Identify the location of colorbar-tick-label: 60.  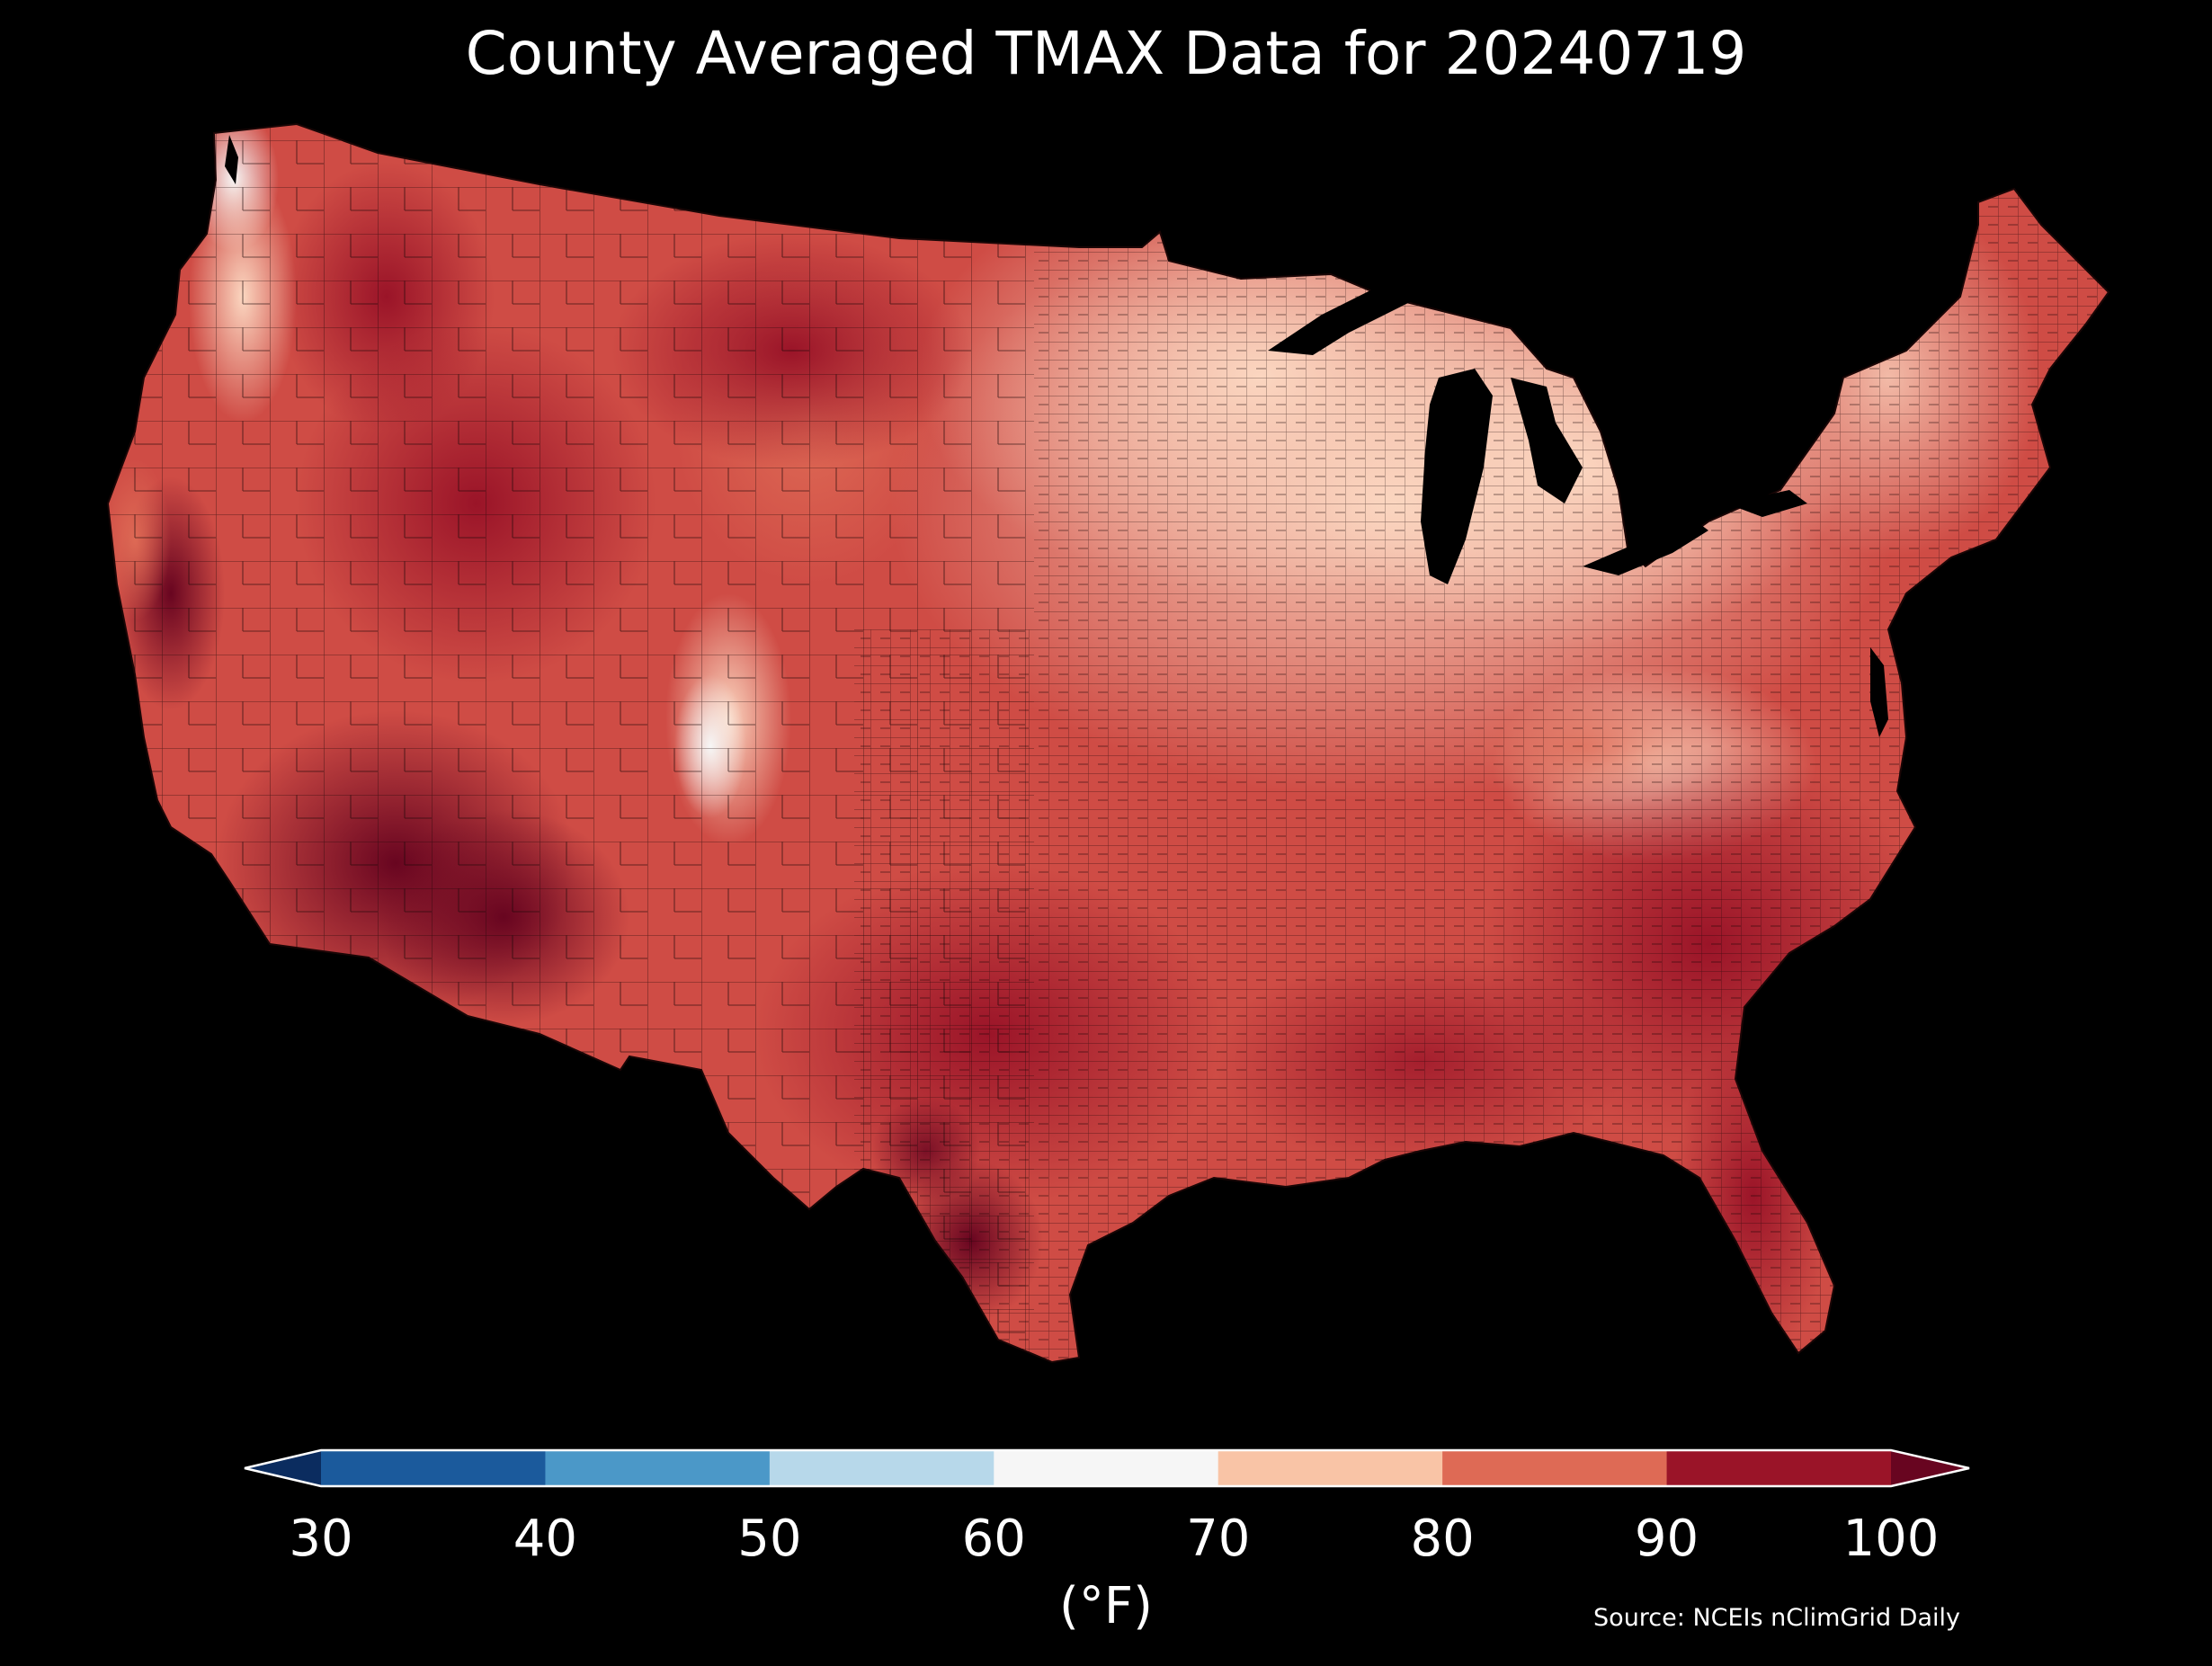
(993, 1539).